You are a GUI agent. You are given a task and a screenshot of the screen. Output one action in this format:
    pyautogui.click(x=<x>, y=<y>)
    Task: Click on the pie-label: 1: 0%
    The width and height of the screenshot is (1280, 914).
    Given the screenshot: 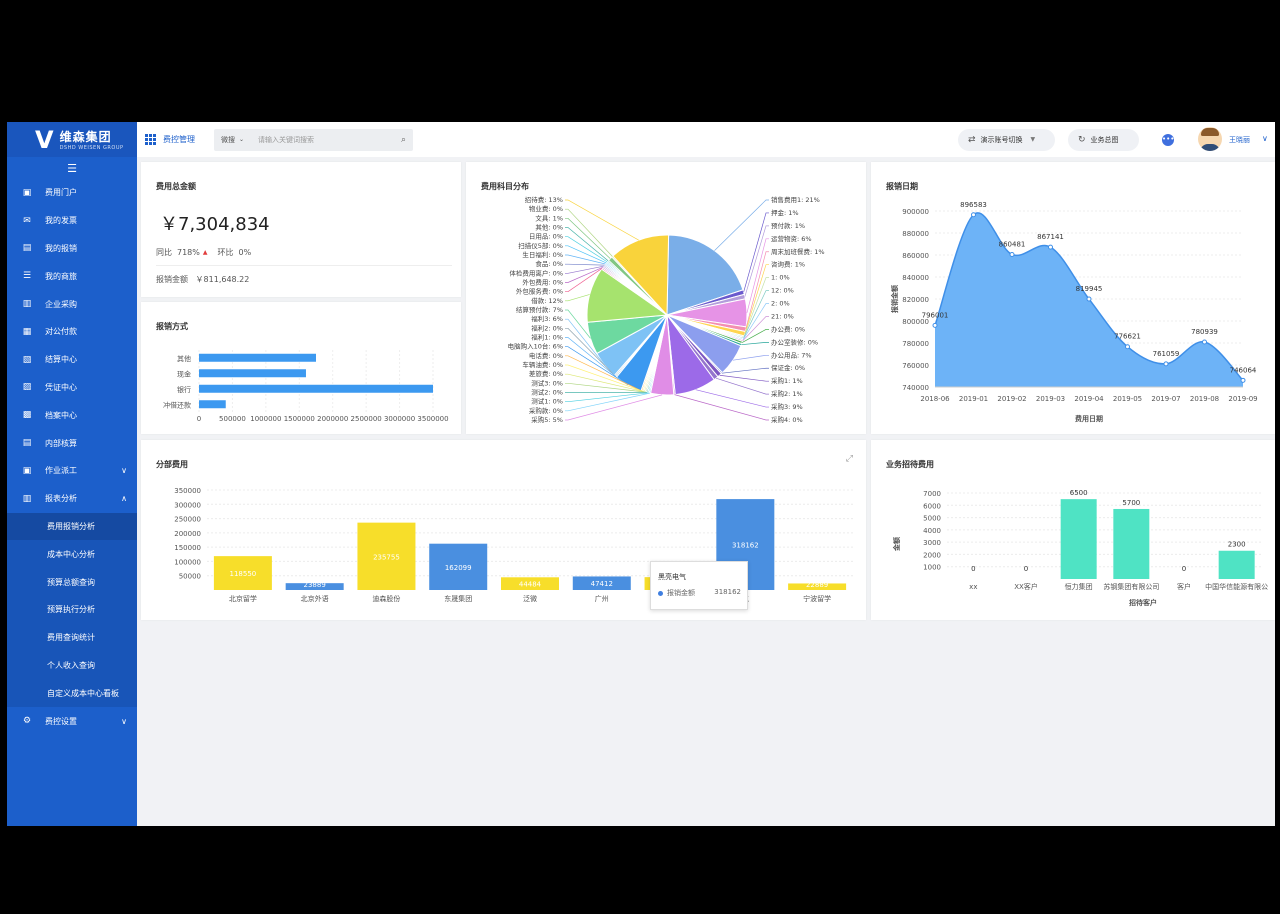 What is the action you would take?
    pyautogui.click(x=780, y=278)
    